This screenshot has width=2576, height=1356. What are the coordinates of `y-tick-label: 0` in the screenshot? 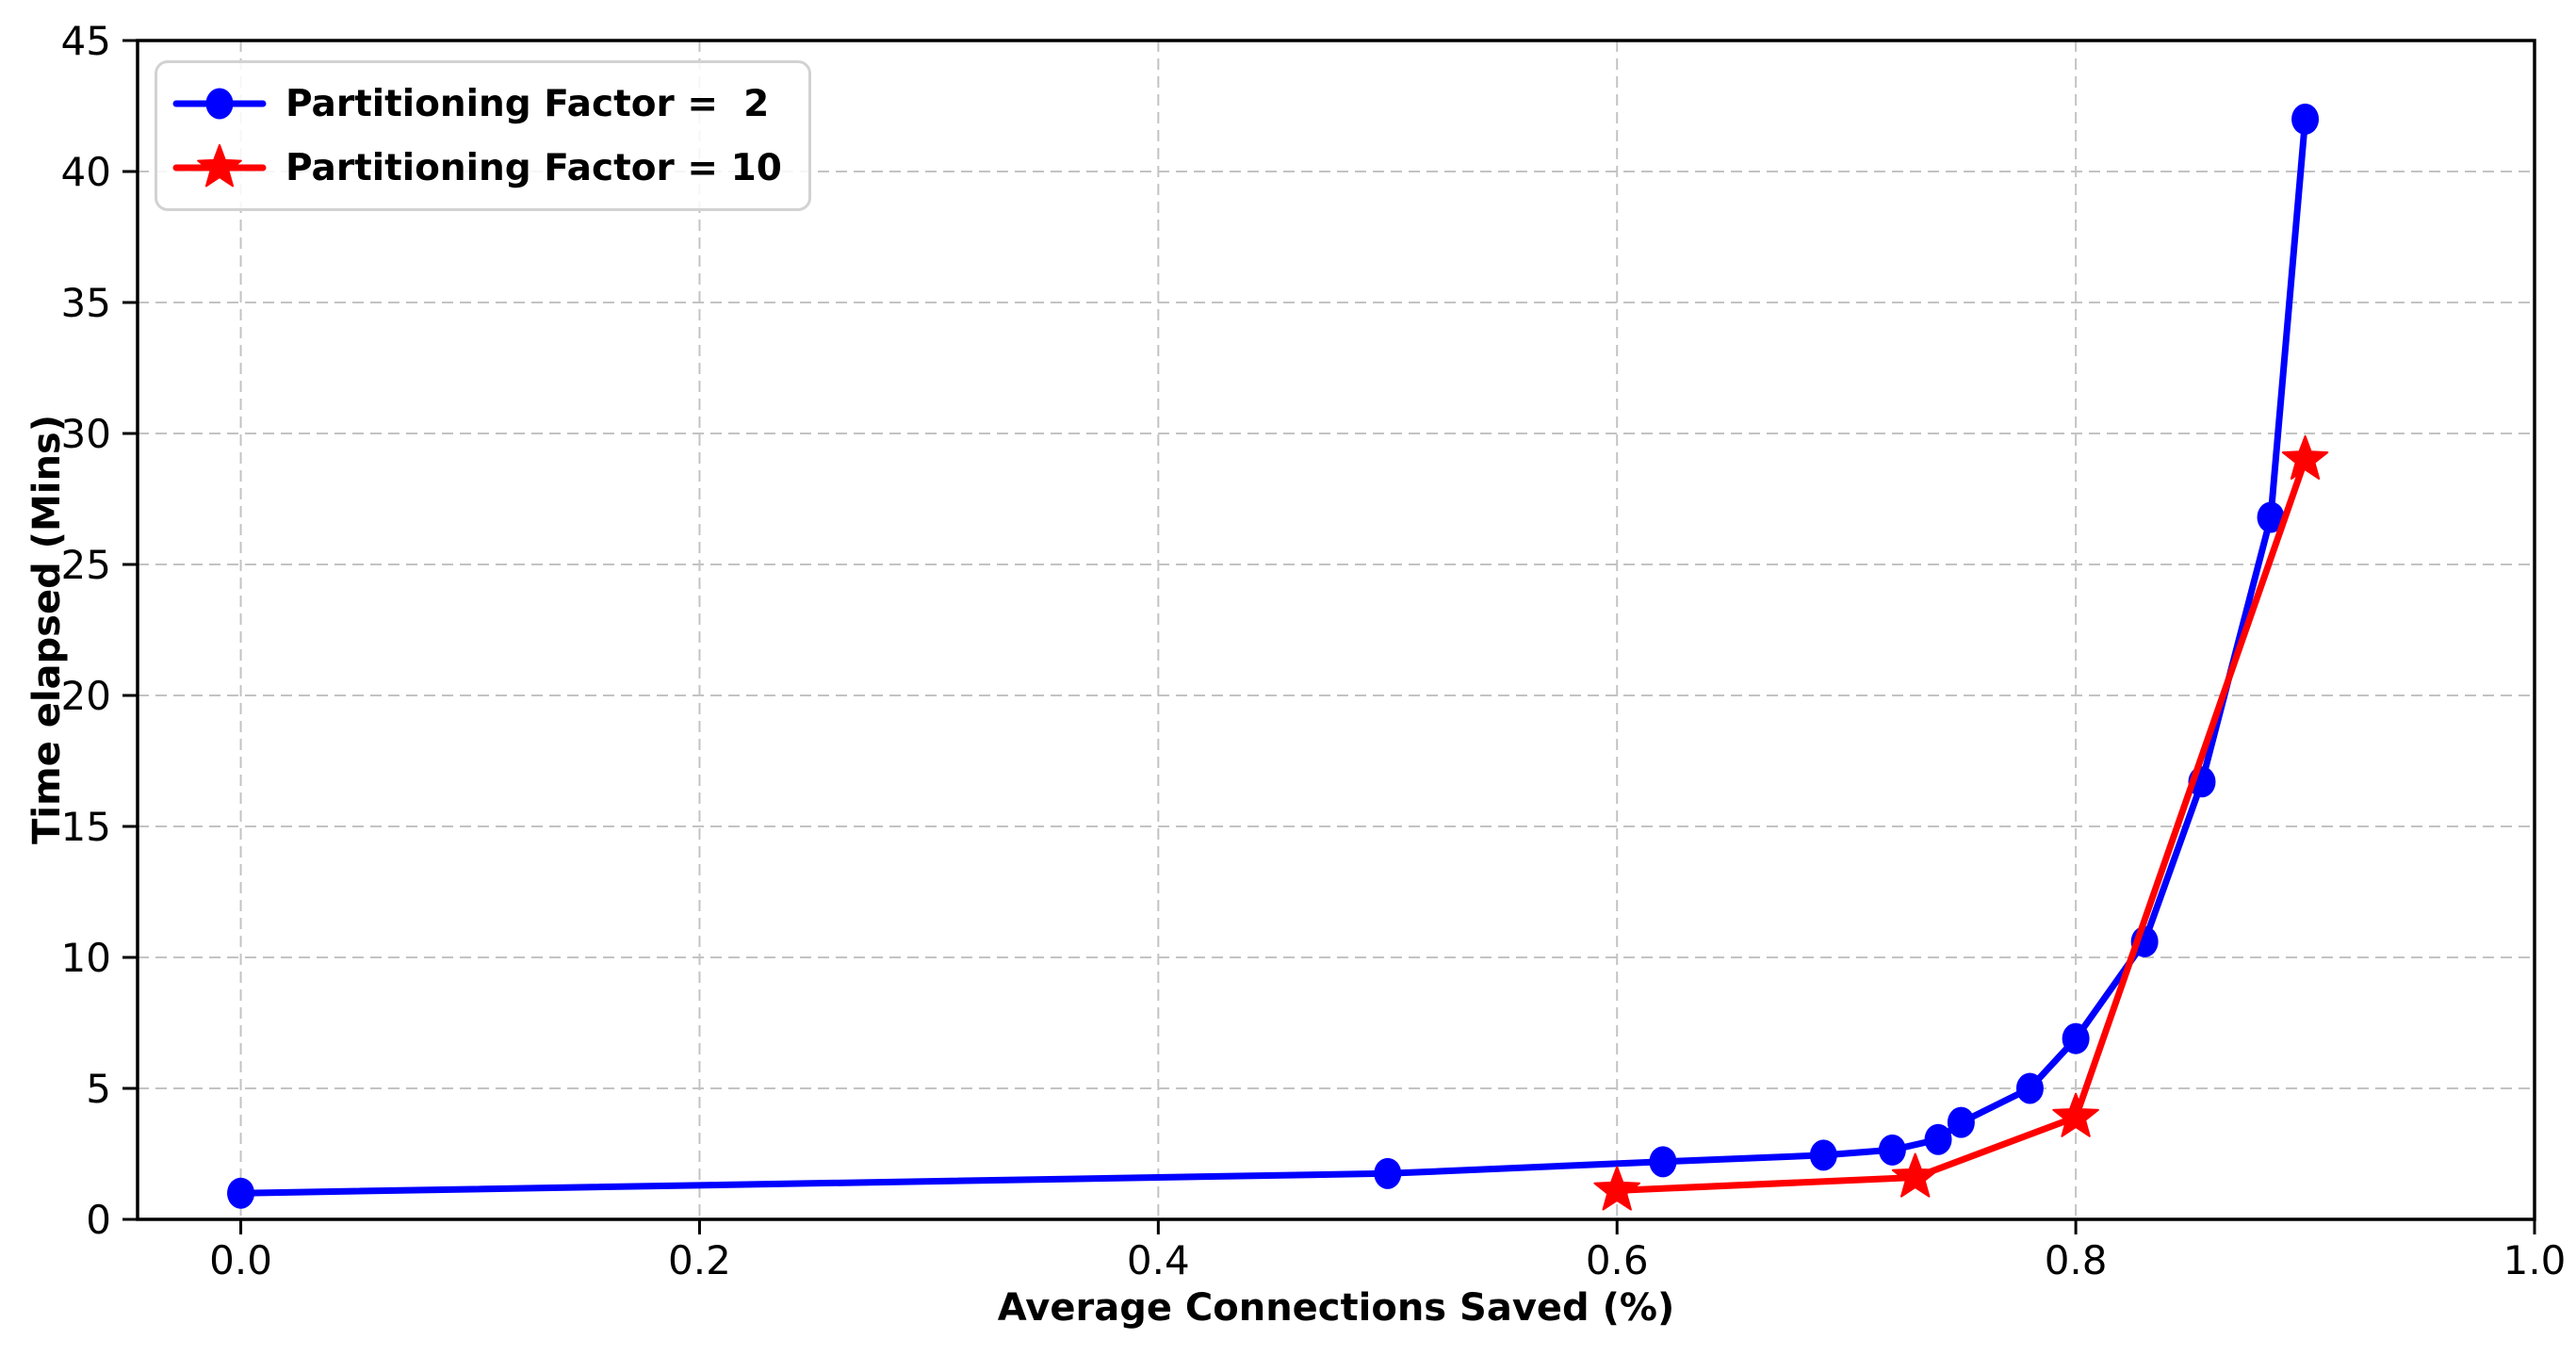 It's located at (98, 1220).